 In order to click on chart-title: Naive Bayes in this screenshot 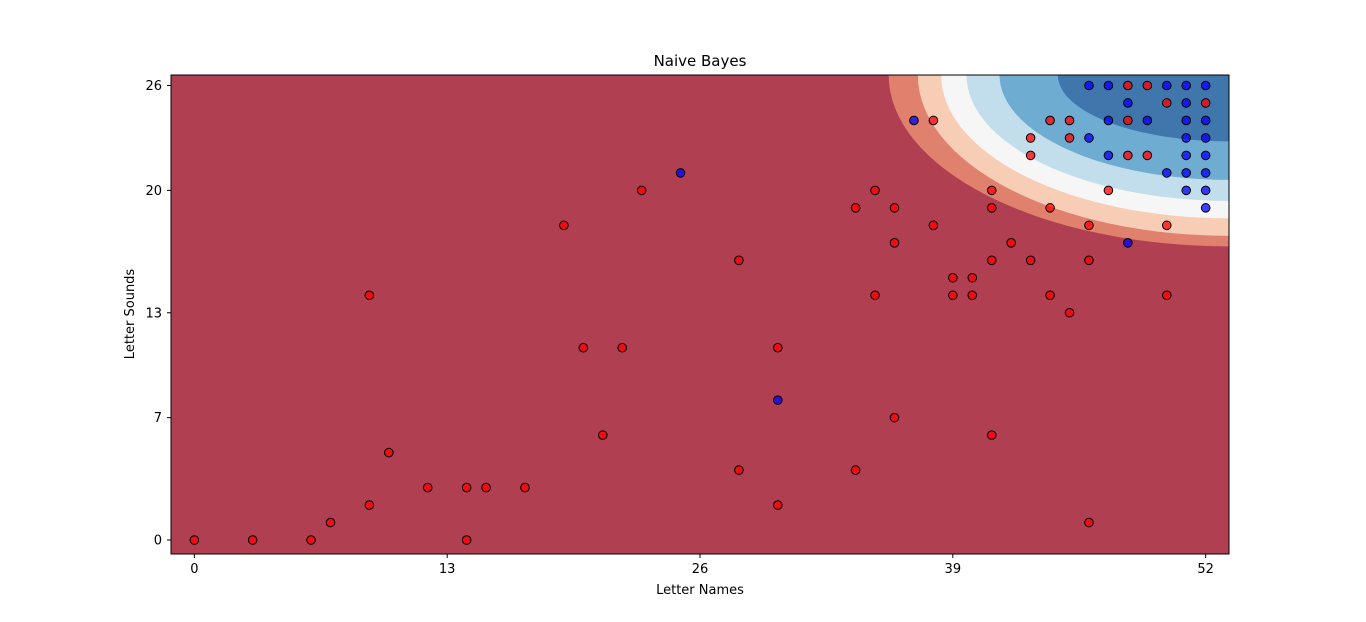, I will do `click(700, 61)`.